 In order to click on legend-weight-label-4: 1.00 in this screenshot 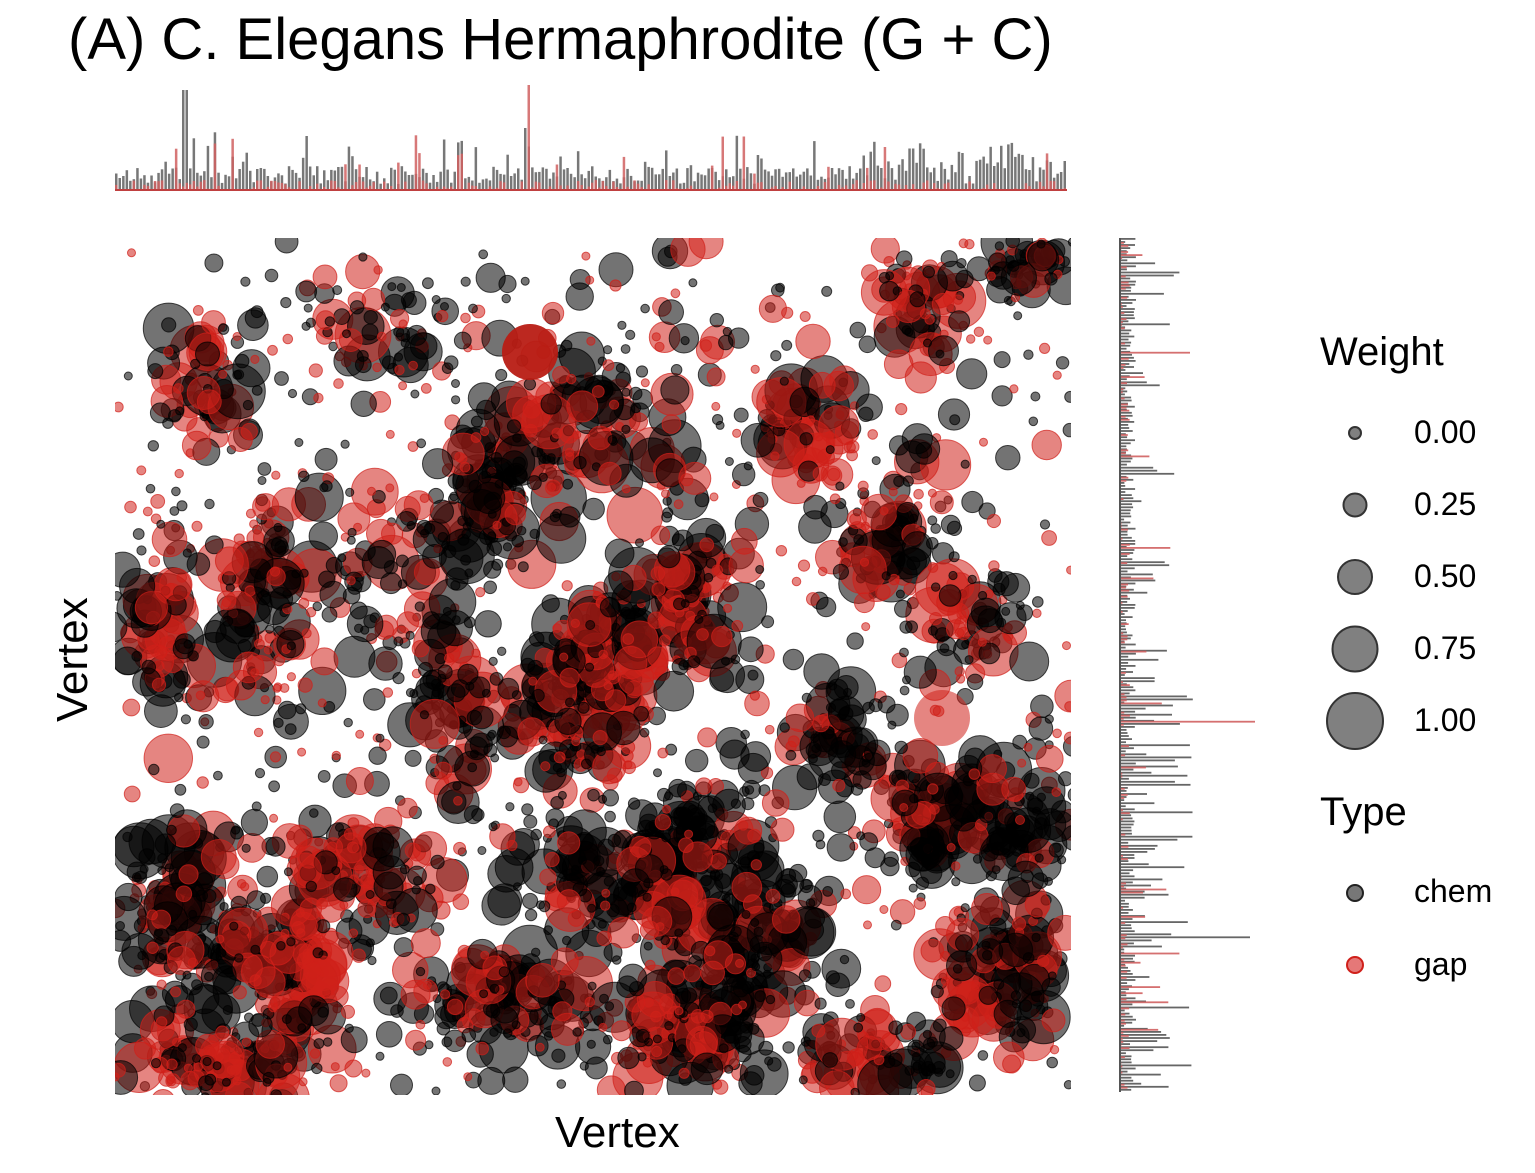, I will do `click(1445, 720)`.